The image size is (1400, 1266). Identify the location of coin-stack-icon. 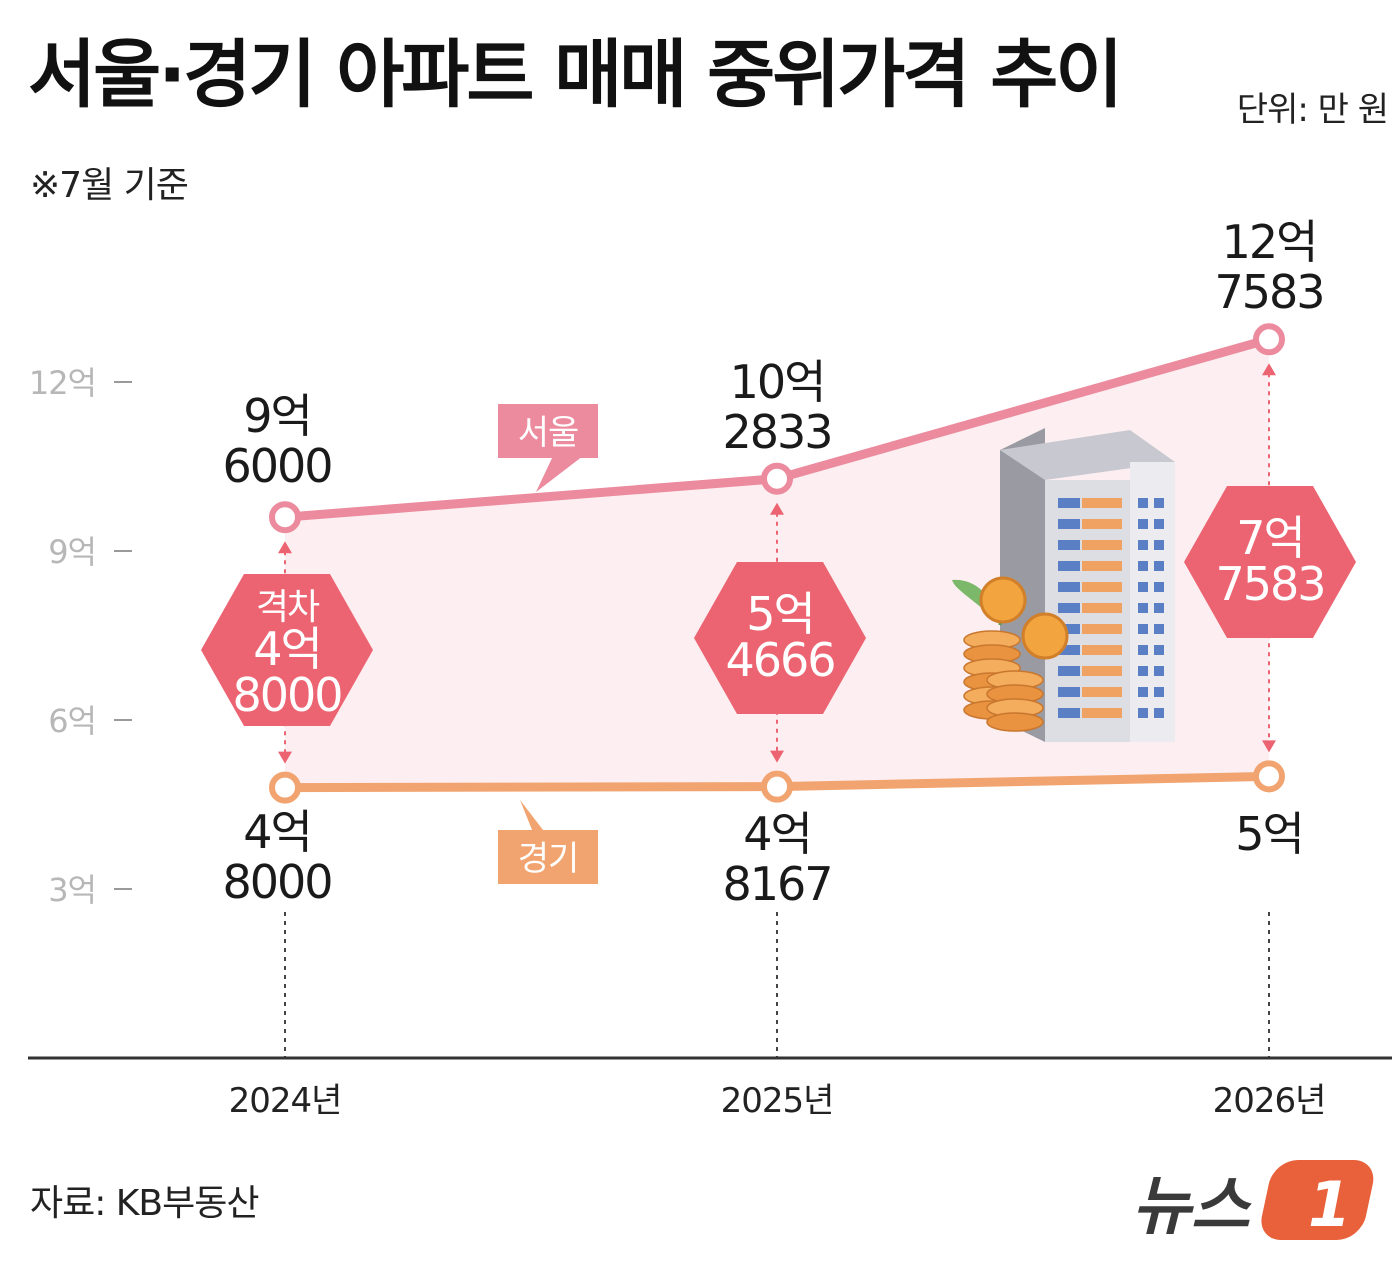
(1015, 722).